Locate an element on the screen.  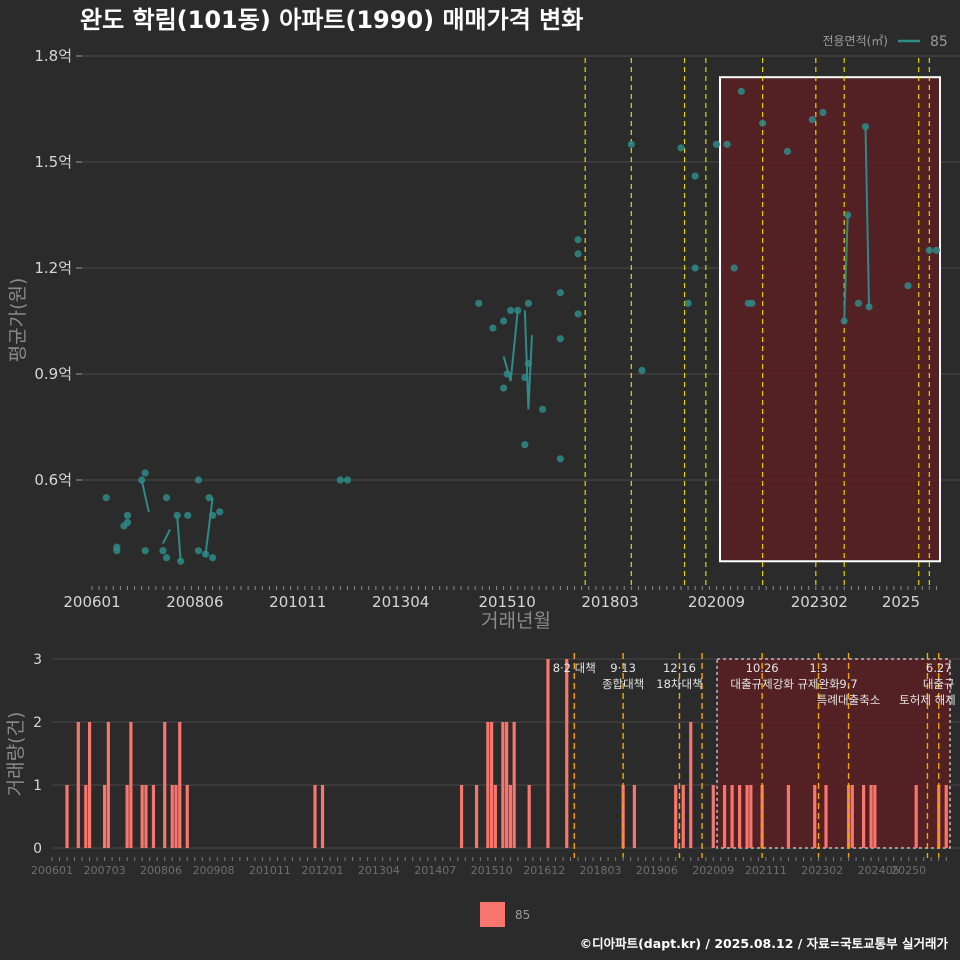
volume-x-tick-label: 200806 is located at coordinates (161, 870).